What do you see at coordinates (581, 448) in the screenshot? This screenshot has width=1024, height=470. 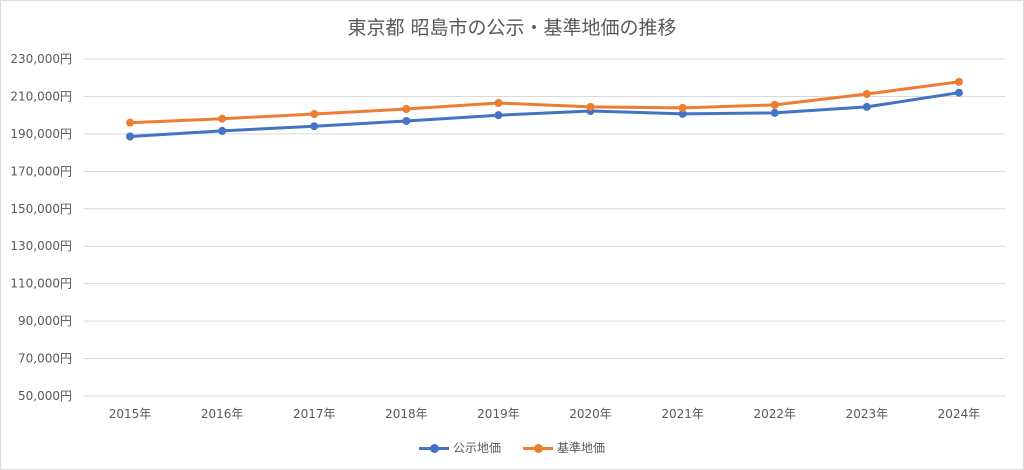 I see `legend-label-series-2: 基準地価` at bounding box center [581, 448].